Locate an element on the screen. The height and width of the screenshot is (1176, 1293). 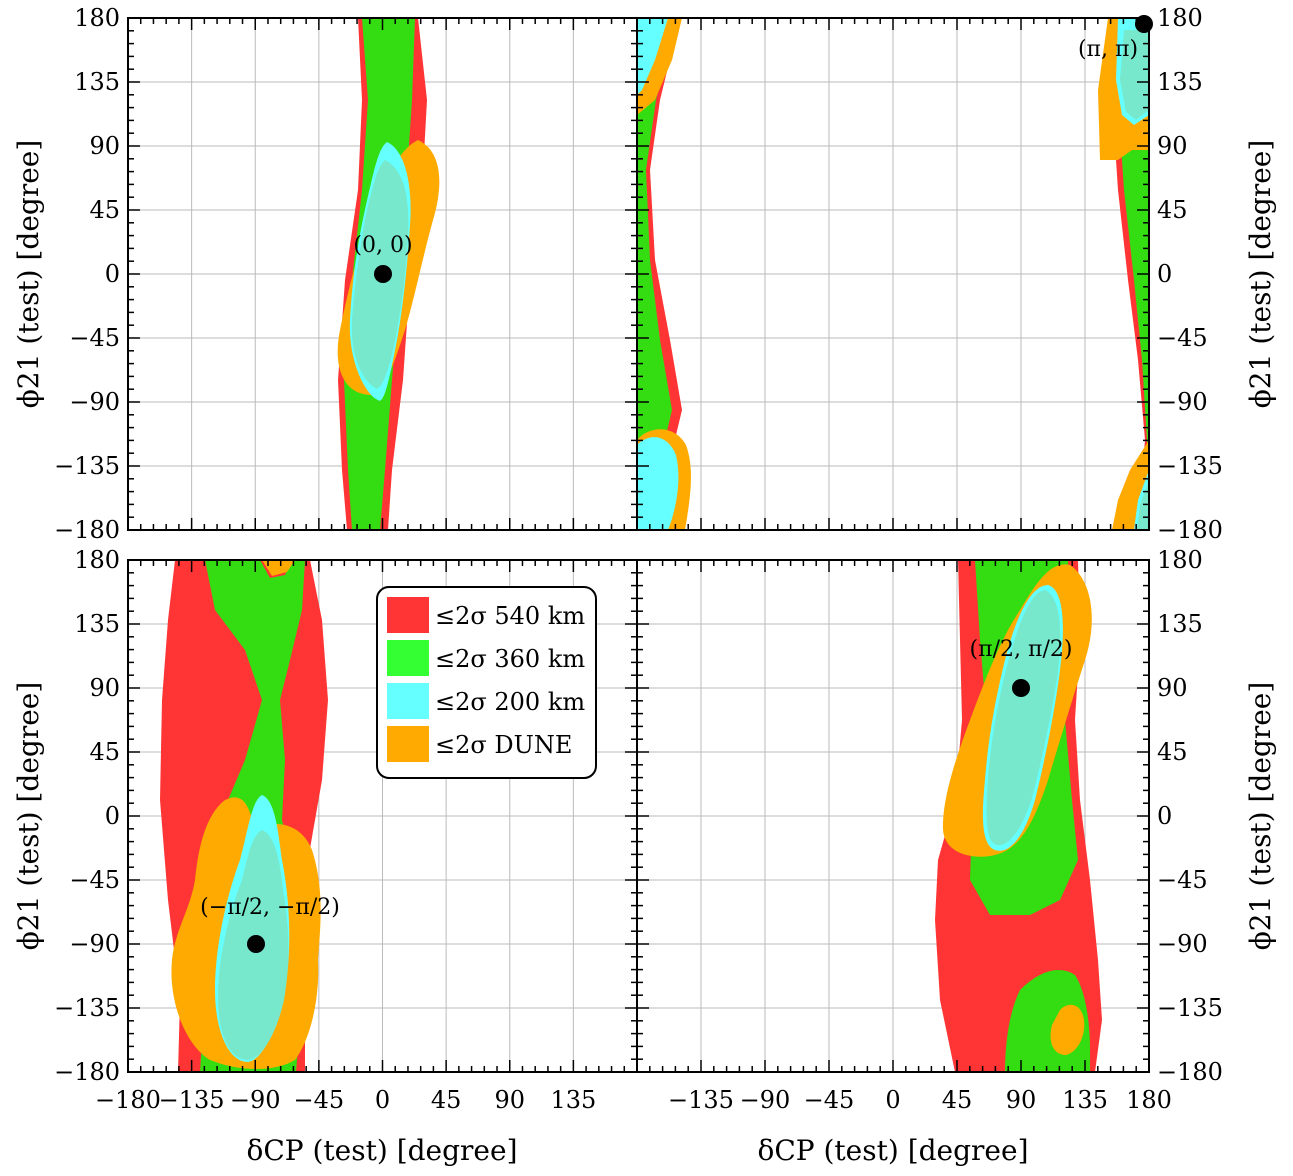
legend-box is located at coordinates (486, 682).